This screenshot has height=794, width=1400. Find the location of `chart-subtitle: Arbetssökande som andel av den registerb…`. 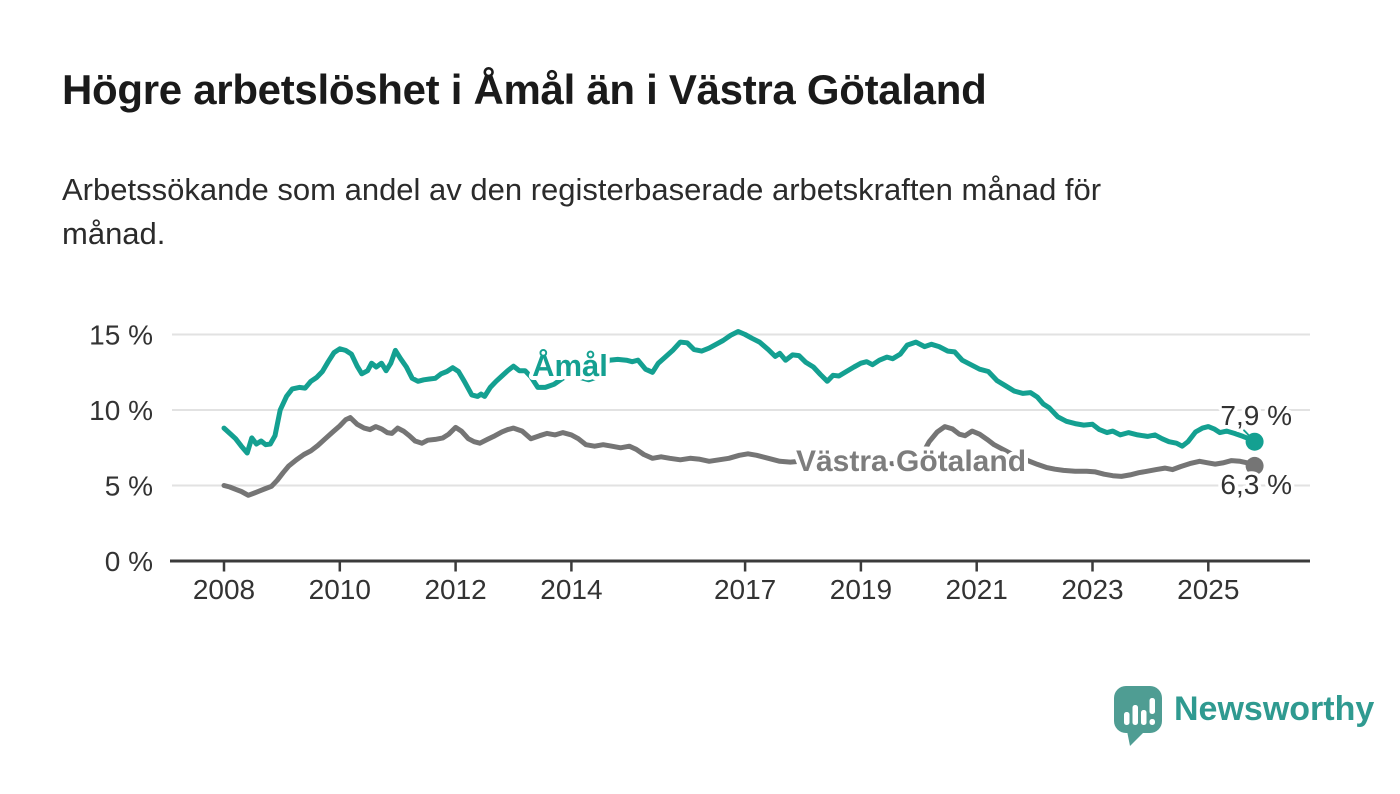

chart-subtitle: Arbetssökande som andel av den registerb… is located at coordinates (582, 212).